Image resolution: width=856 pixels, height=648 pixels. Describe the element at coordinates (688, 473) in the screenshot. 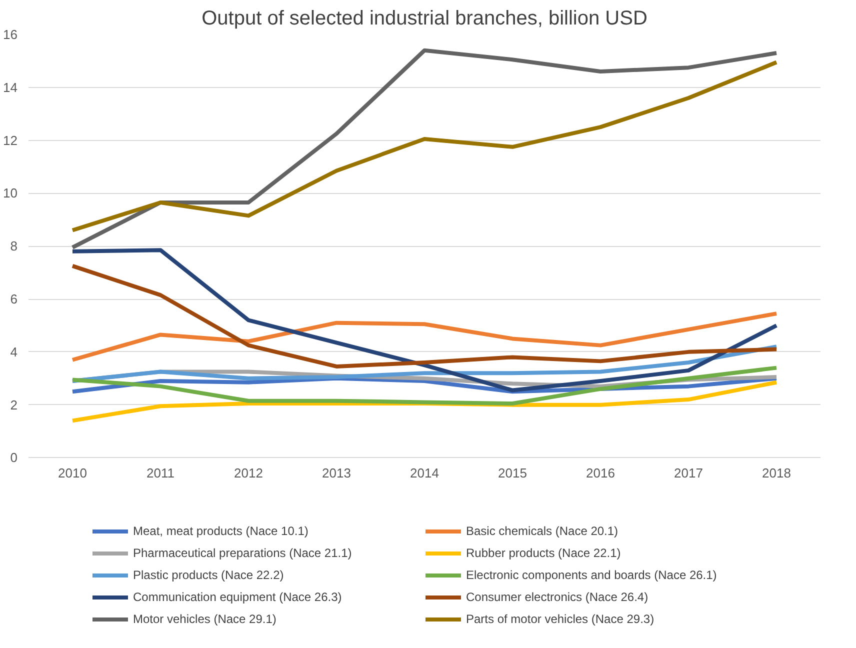

I see `x-tick-label: 2017` at that location.